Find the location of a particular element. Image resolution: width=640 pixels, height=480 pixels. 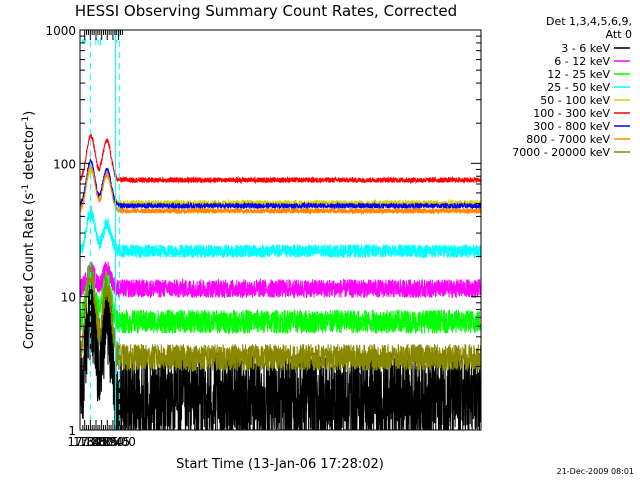

legend-label: 300 - 800 keV is located at coordinates (571, 126).